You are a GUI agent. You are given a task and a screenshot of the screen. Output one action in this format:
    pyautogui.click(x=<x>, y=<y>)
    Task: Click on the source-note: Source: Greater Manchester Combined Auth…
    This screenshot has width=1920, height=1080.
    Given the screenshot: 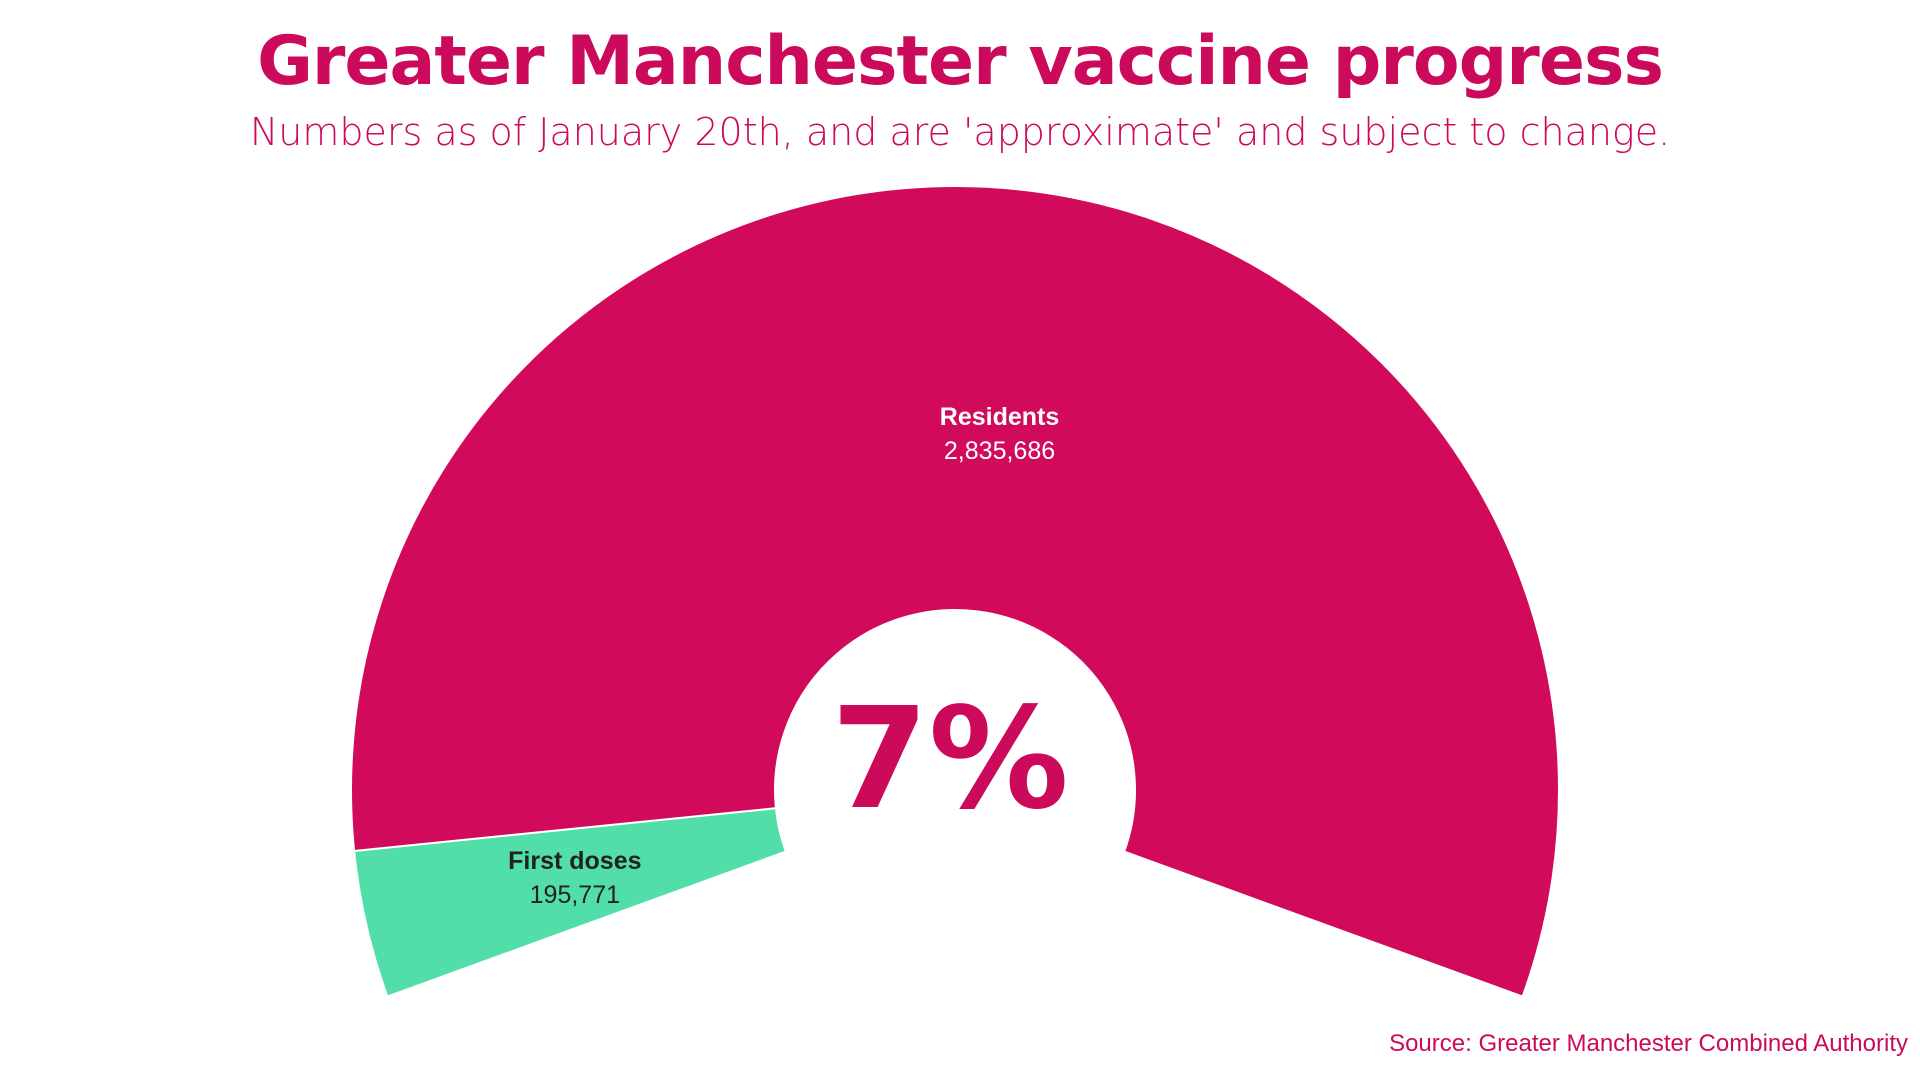 What is the action you would take?
    pyautogui.click(x=1648, y=1043)
    